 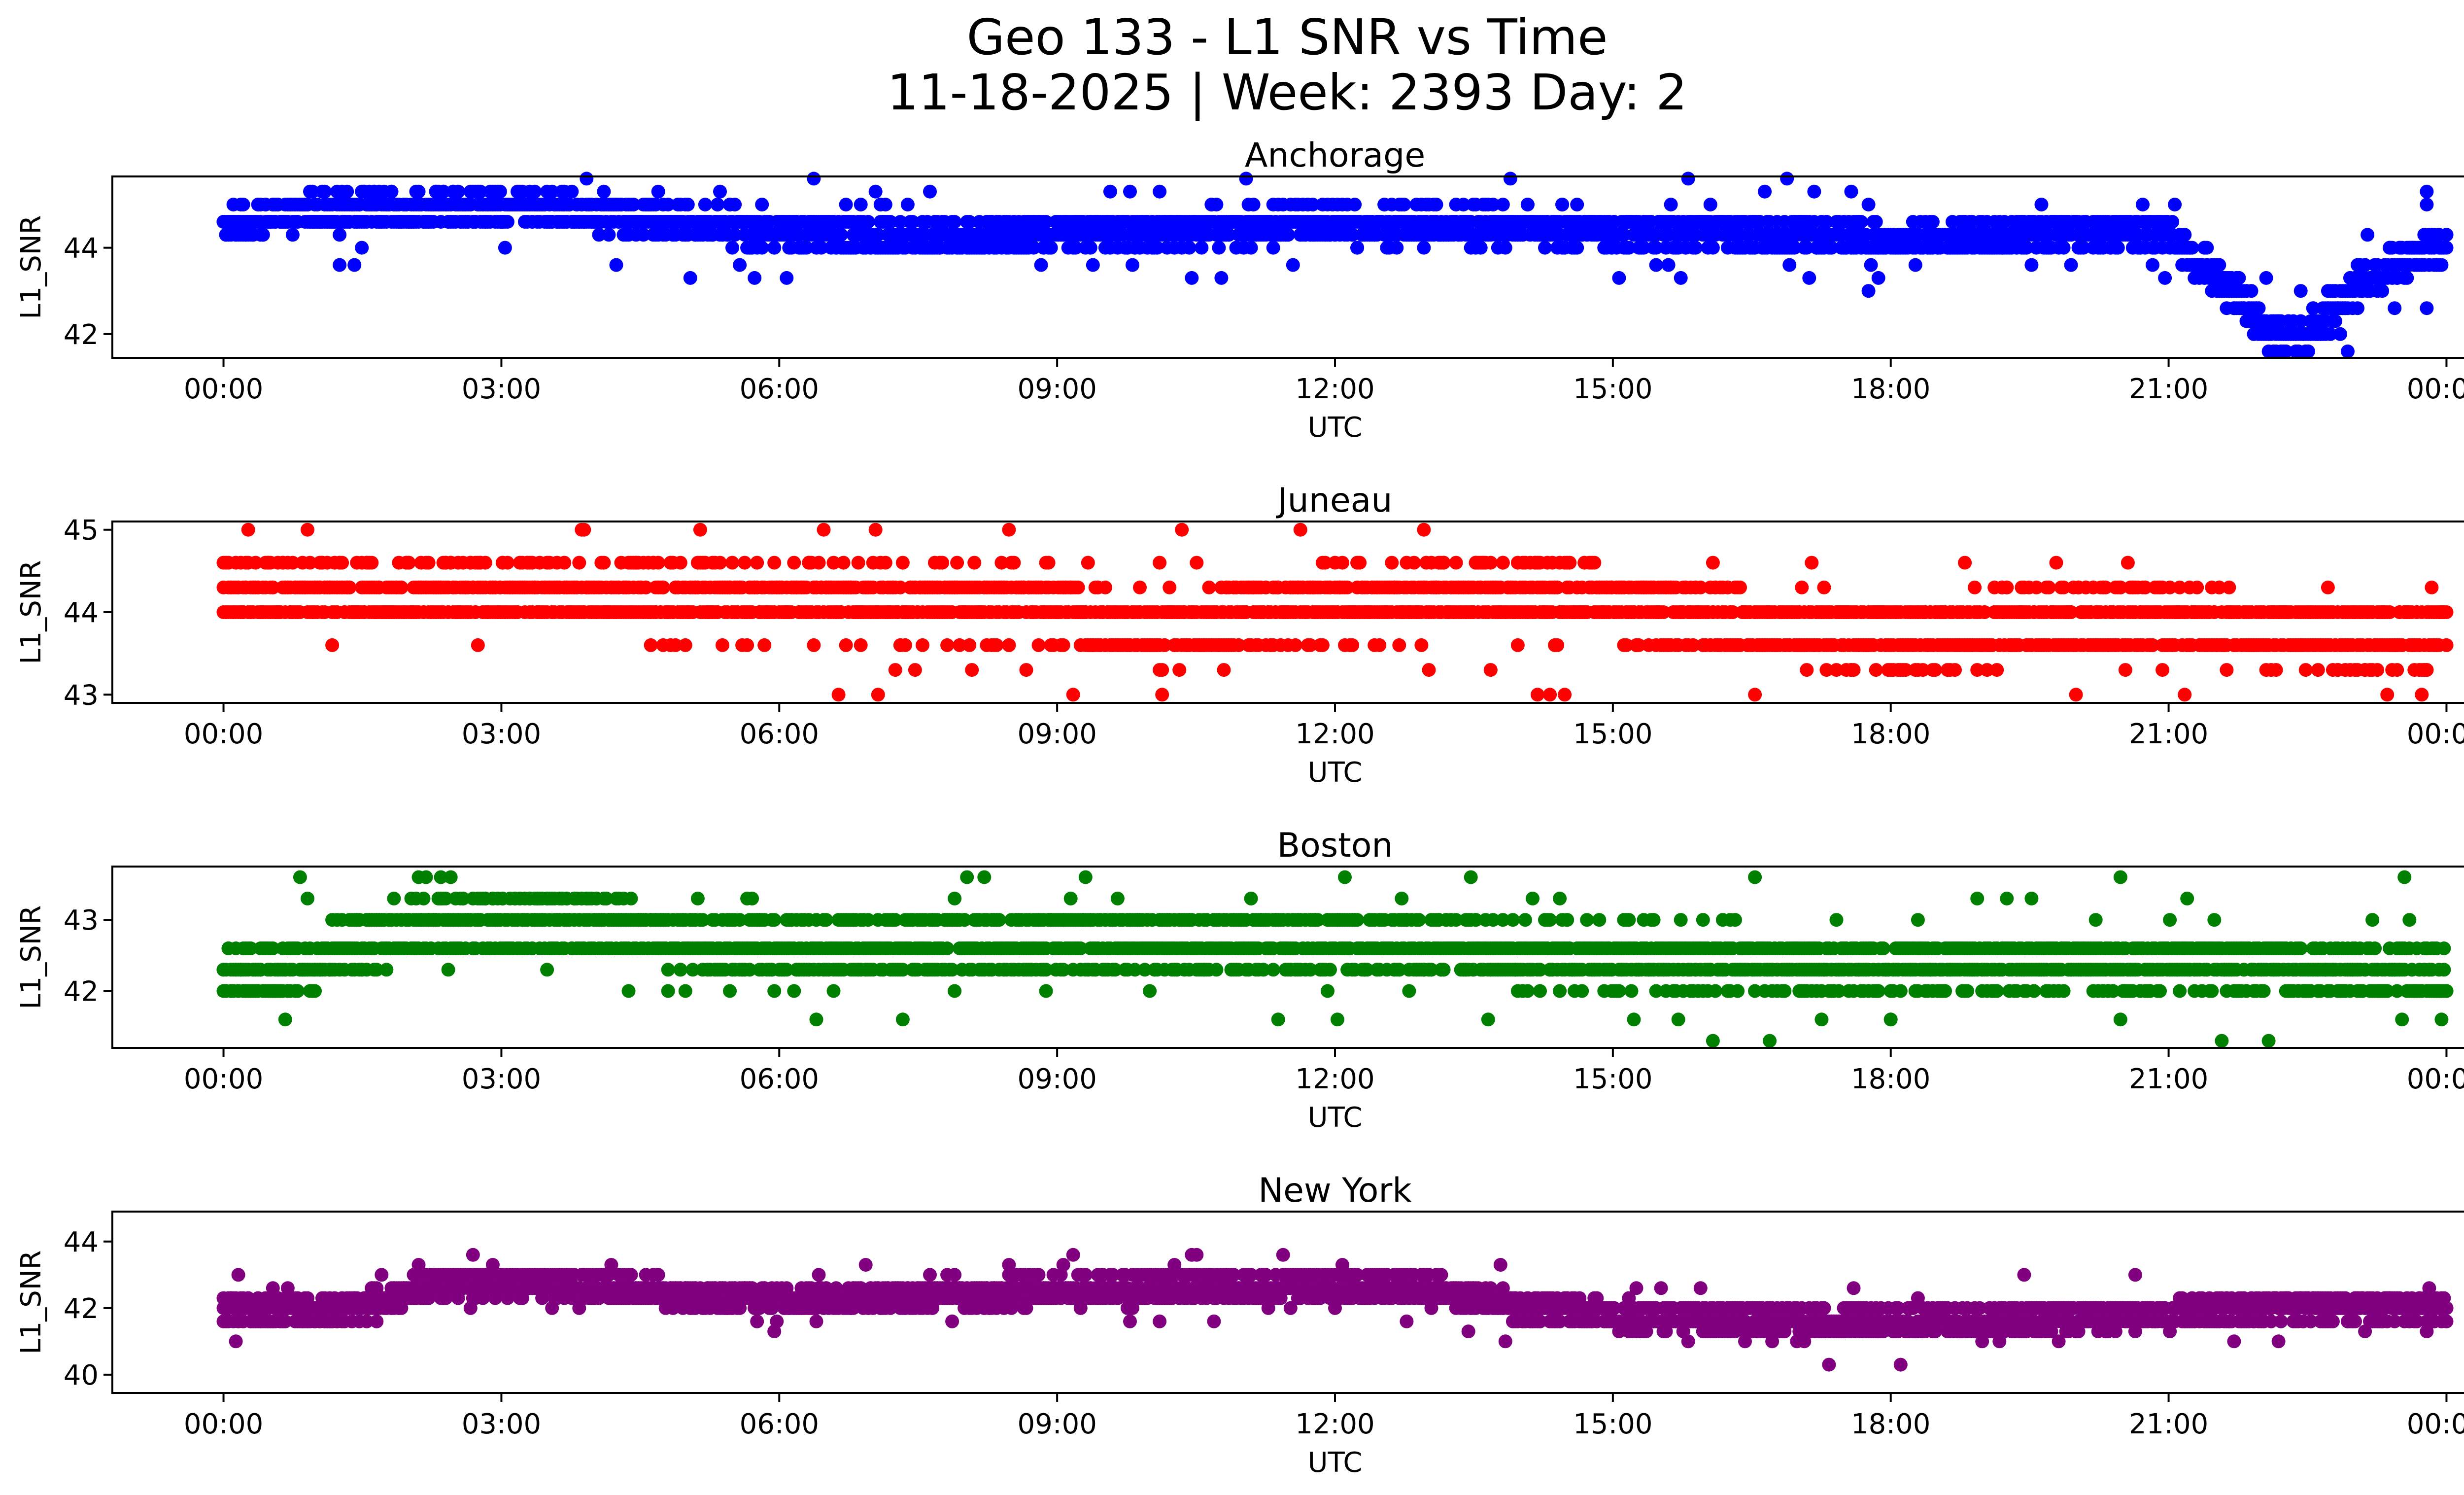 What do you see at coordinates (501, 389) in the screenshot?
I see `x-tick-label: 03:00` at bounding box center [501, 389].